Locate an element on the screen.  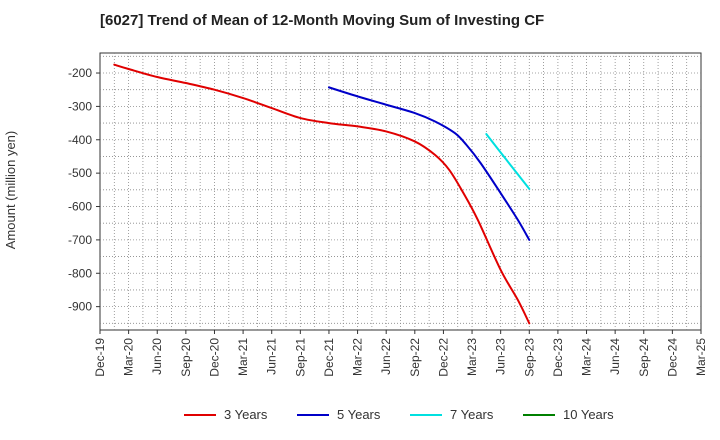
legend-label: 7 Years is located at coordinates (472, 414).